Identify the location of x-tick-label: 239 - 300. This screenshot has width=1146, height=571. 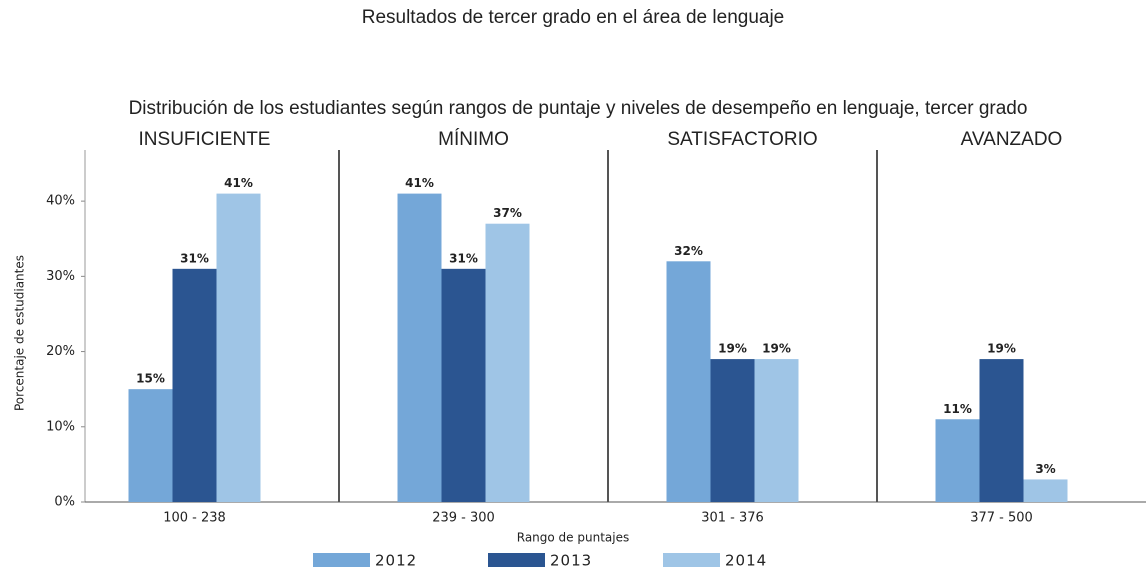
(463, 518).